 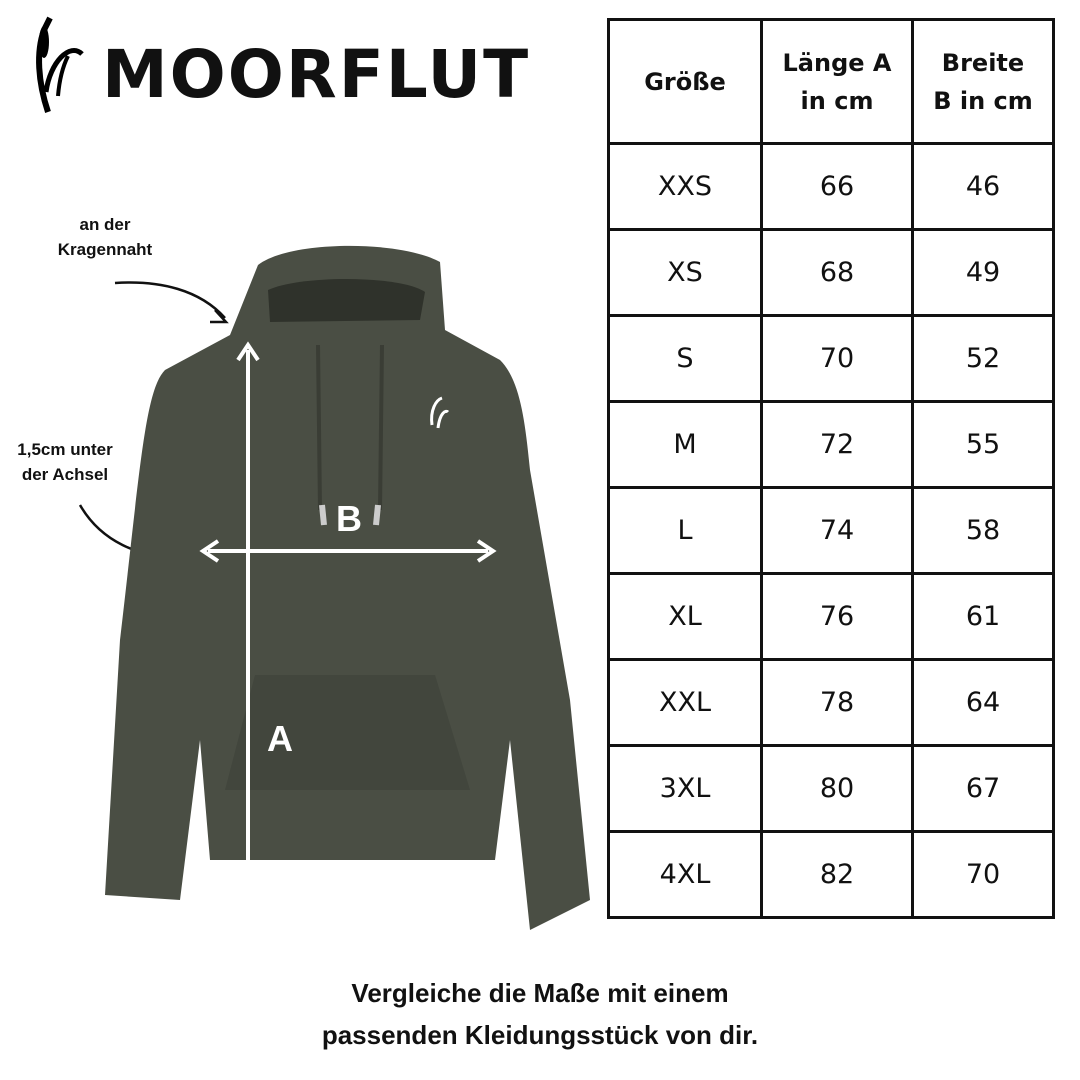 I want to click on measure-arrows, so click(x=348, y=621).